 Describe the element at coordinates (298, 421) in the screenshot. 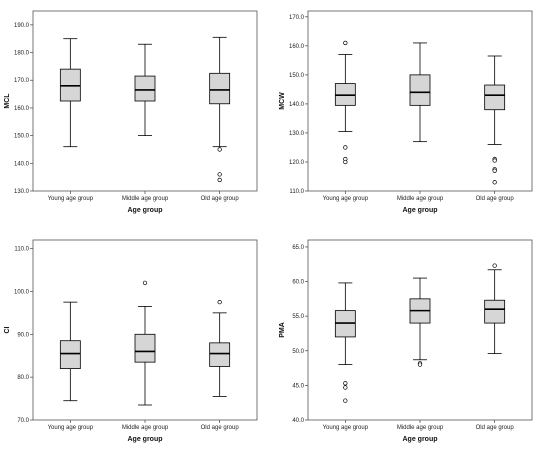

I see `y-tick-label: 40.0` at that location.